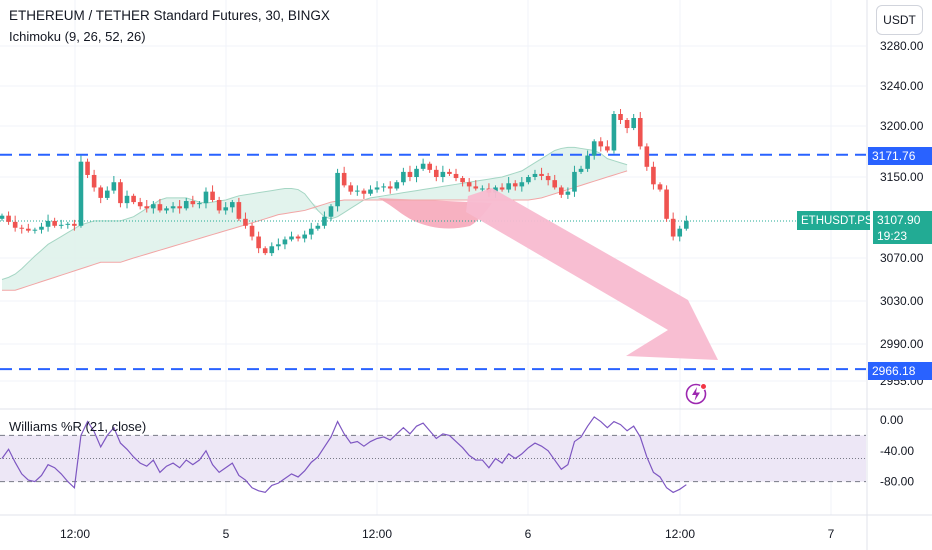 The image size is (932, 550). I want to click on support-price-tag: 2966.18, so click(900, 371).